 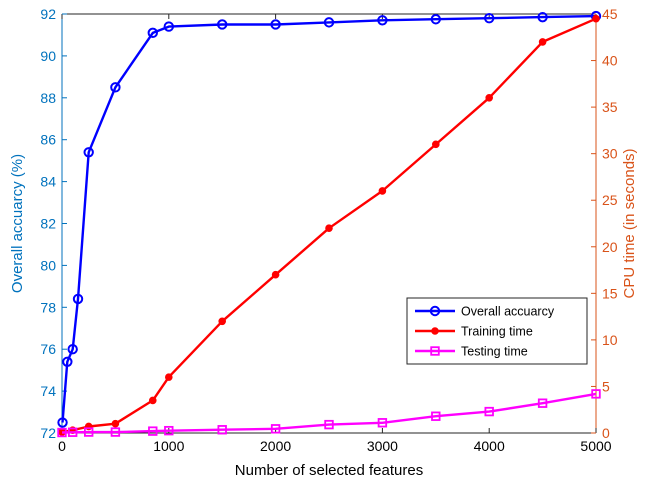 I want to click on y-left-tick-label: 76, so click(x=48, y=349).